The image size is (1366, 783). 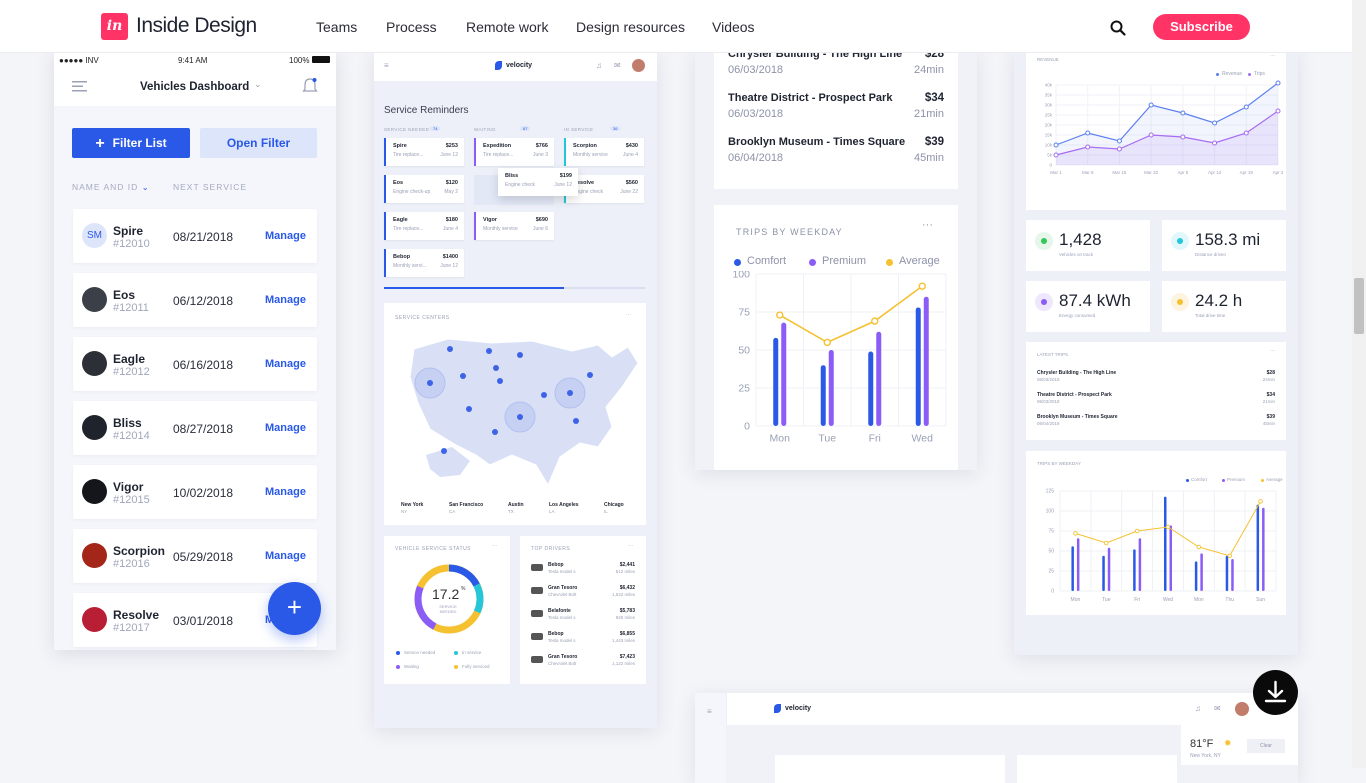 What do you see at coordinates (514, 152) in the screenshot?
I see `service-card: Expedition Tire replace... $766 June 3` at bounding box center [514, 152].